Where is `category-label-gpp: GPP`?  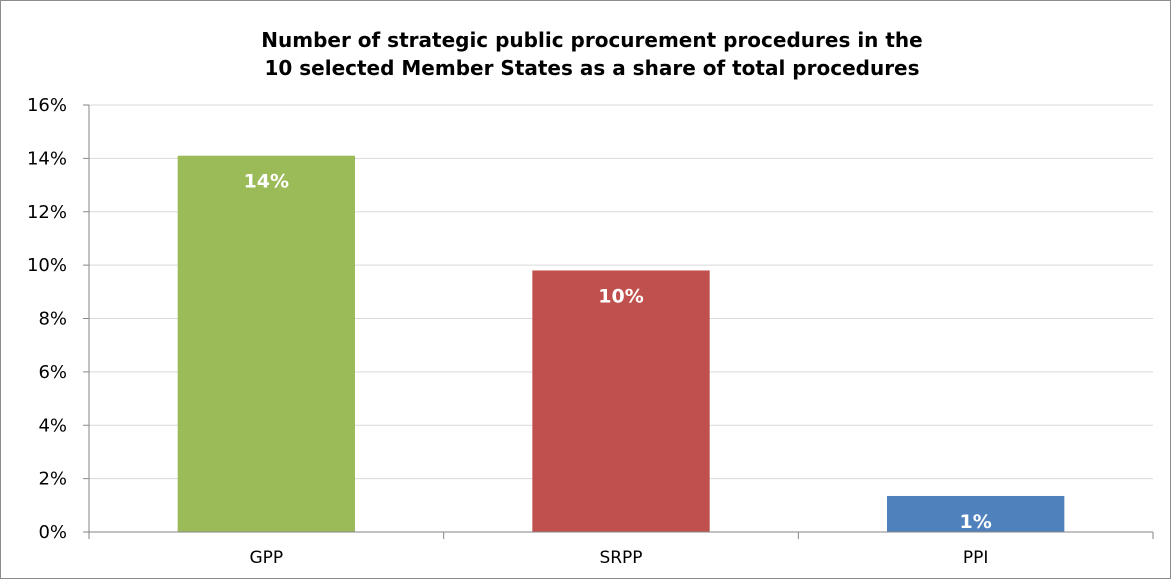
category-label-gpp: GPP is located at coordinates (266, 558).